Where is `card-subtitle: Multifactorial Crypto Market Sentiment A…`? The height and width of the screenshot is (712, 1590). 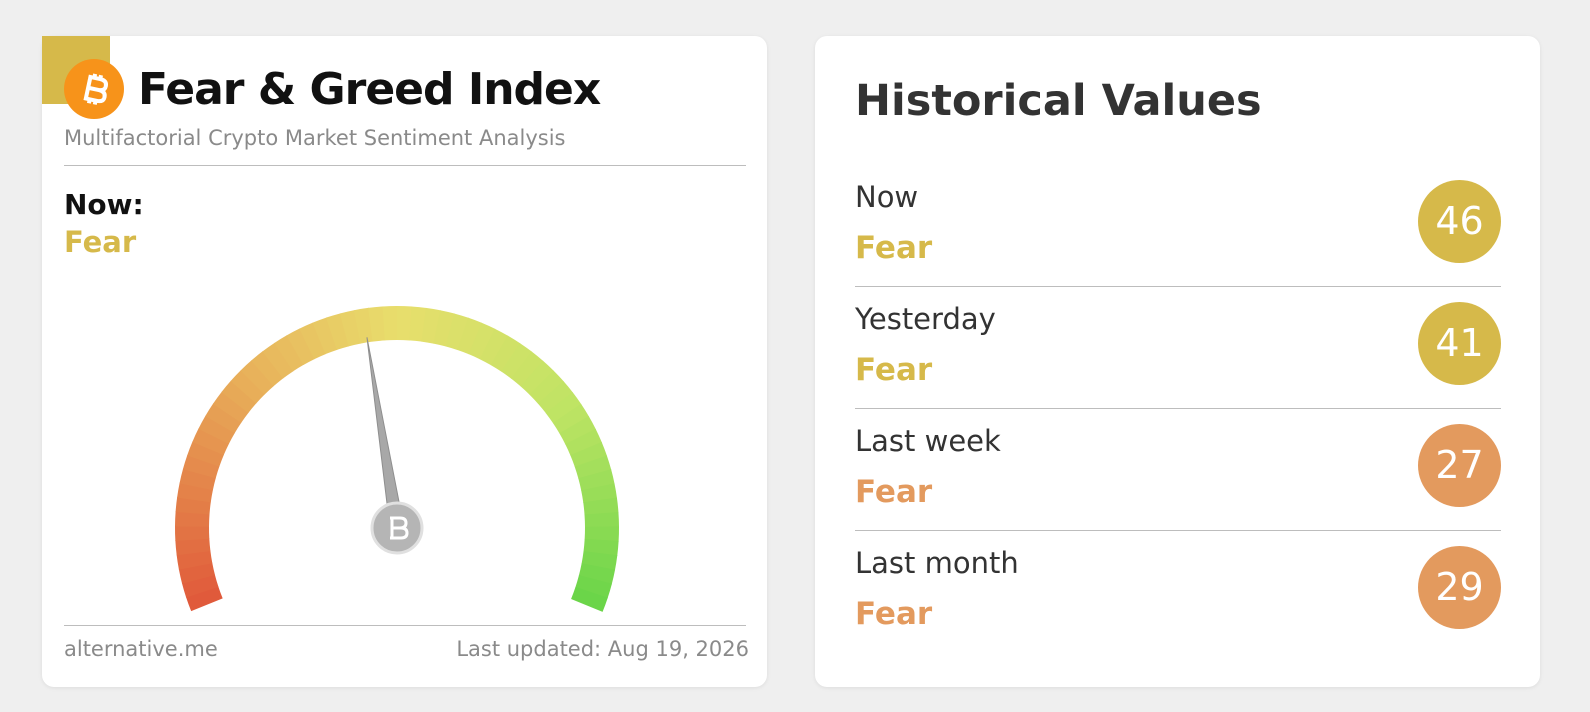 card-subtitle: Multifactorial Crypto Market Sentiment A… is located at coordinates (315, 138).